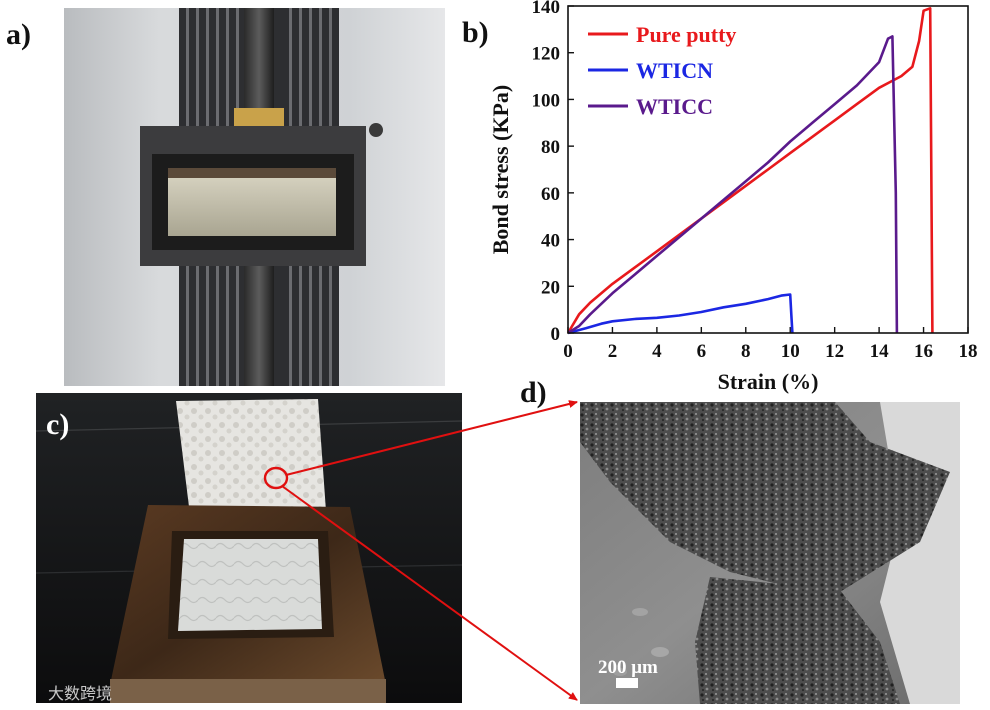  Describe the element at coordinates (546, 54) in the screenshot. I see `y-tick-label: 120` at that location.